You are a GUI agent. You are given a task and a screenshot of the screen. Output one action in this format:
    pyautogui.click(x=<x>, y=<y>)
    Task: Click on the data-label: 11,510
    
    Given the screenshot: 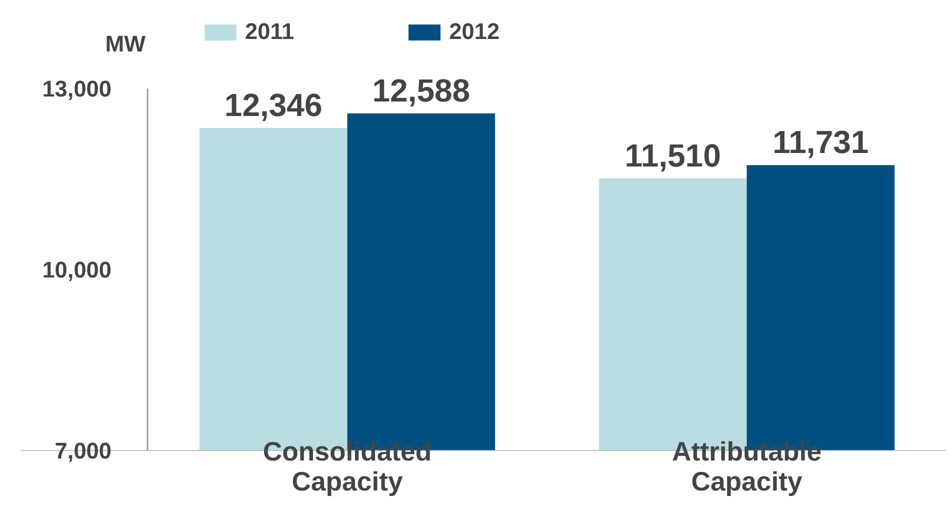 What is the action you would take?
    pyautogui.click(x=672, y=155)
    